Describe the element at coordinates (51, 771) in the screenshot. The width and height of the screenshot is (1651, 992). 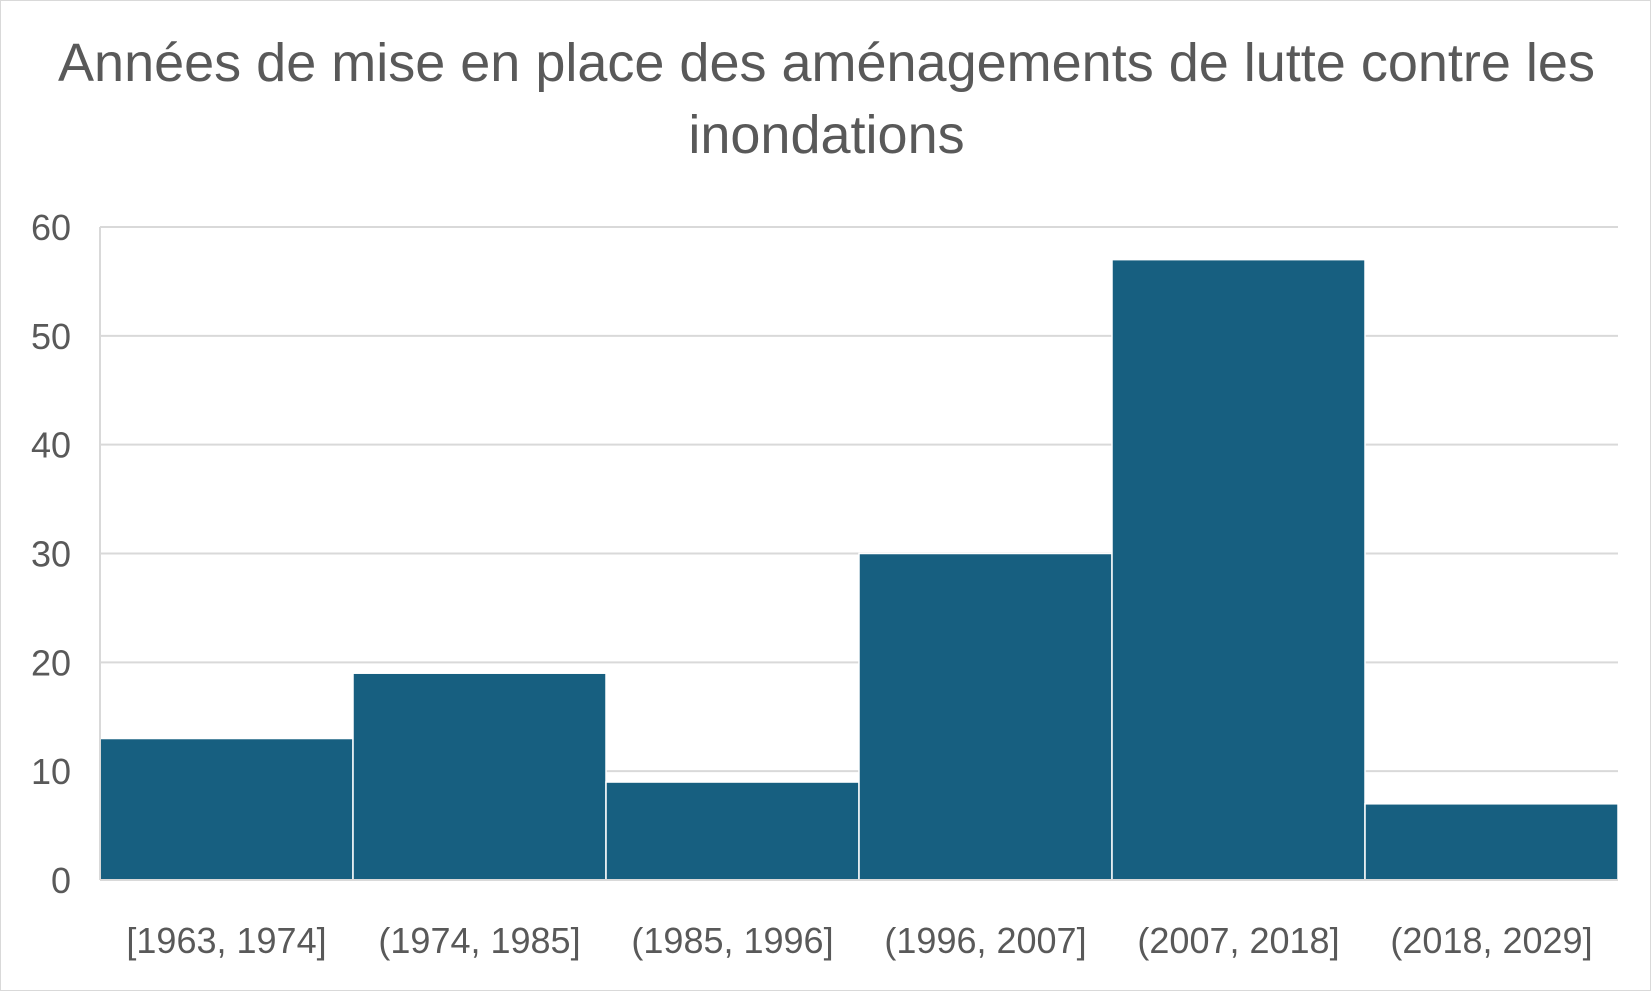
I see `y-tick-label: 10` at that location.